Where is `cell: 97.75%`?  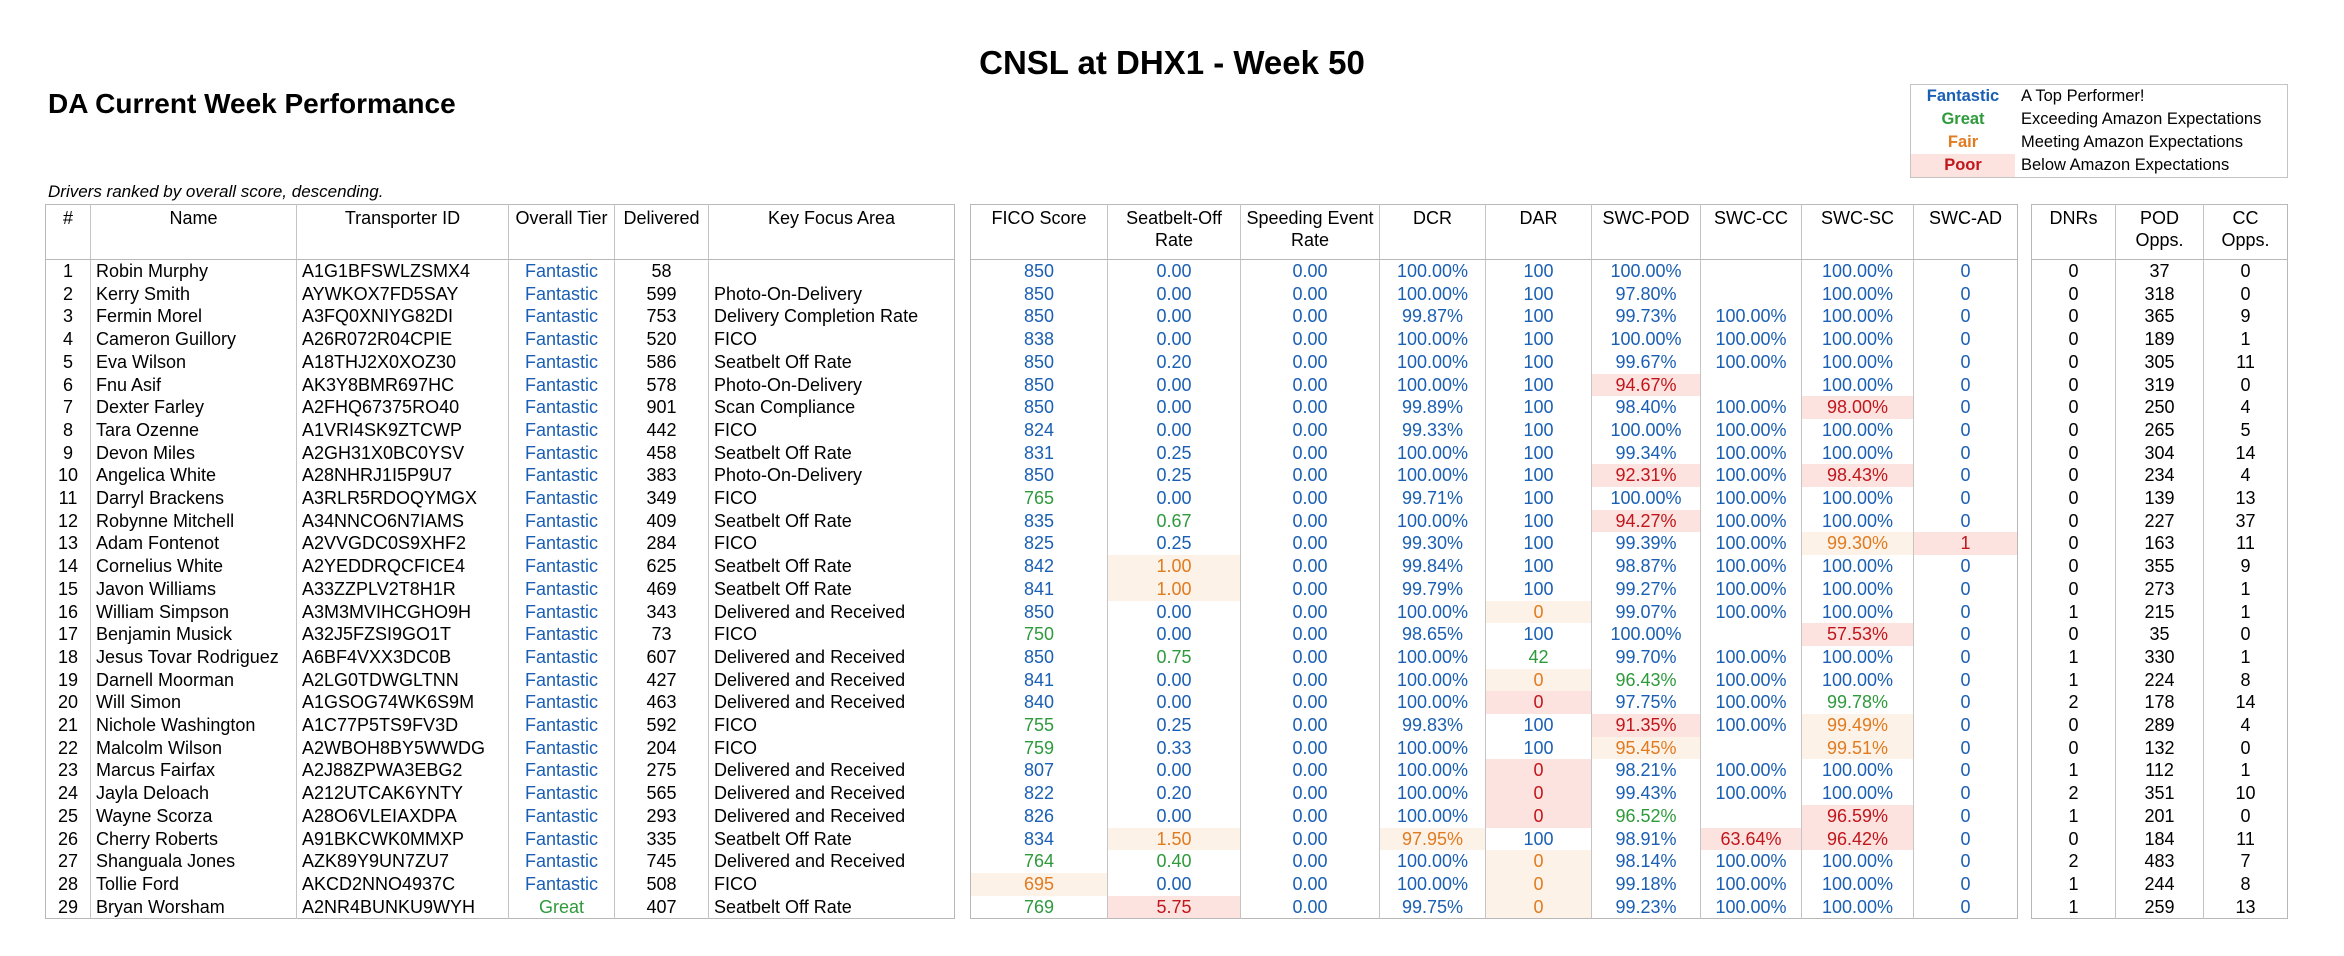 cell: 97.75% is located at coordinates (1646, 703).